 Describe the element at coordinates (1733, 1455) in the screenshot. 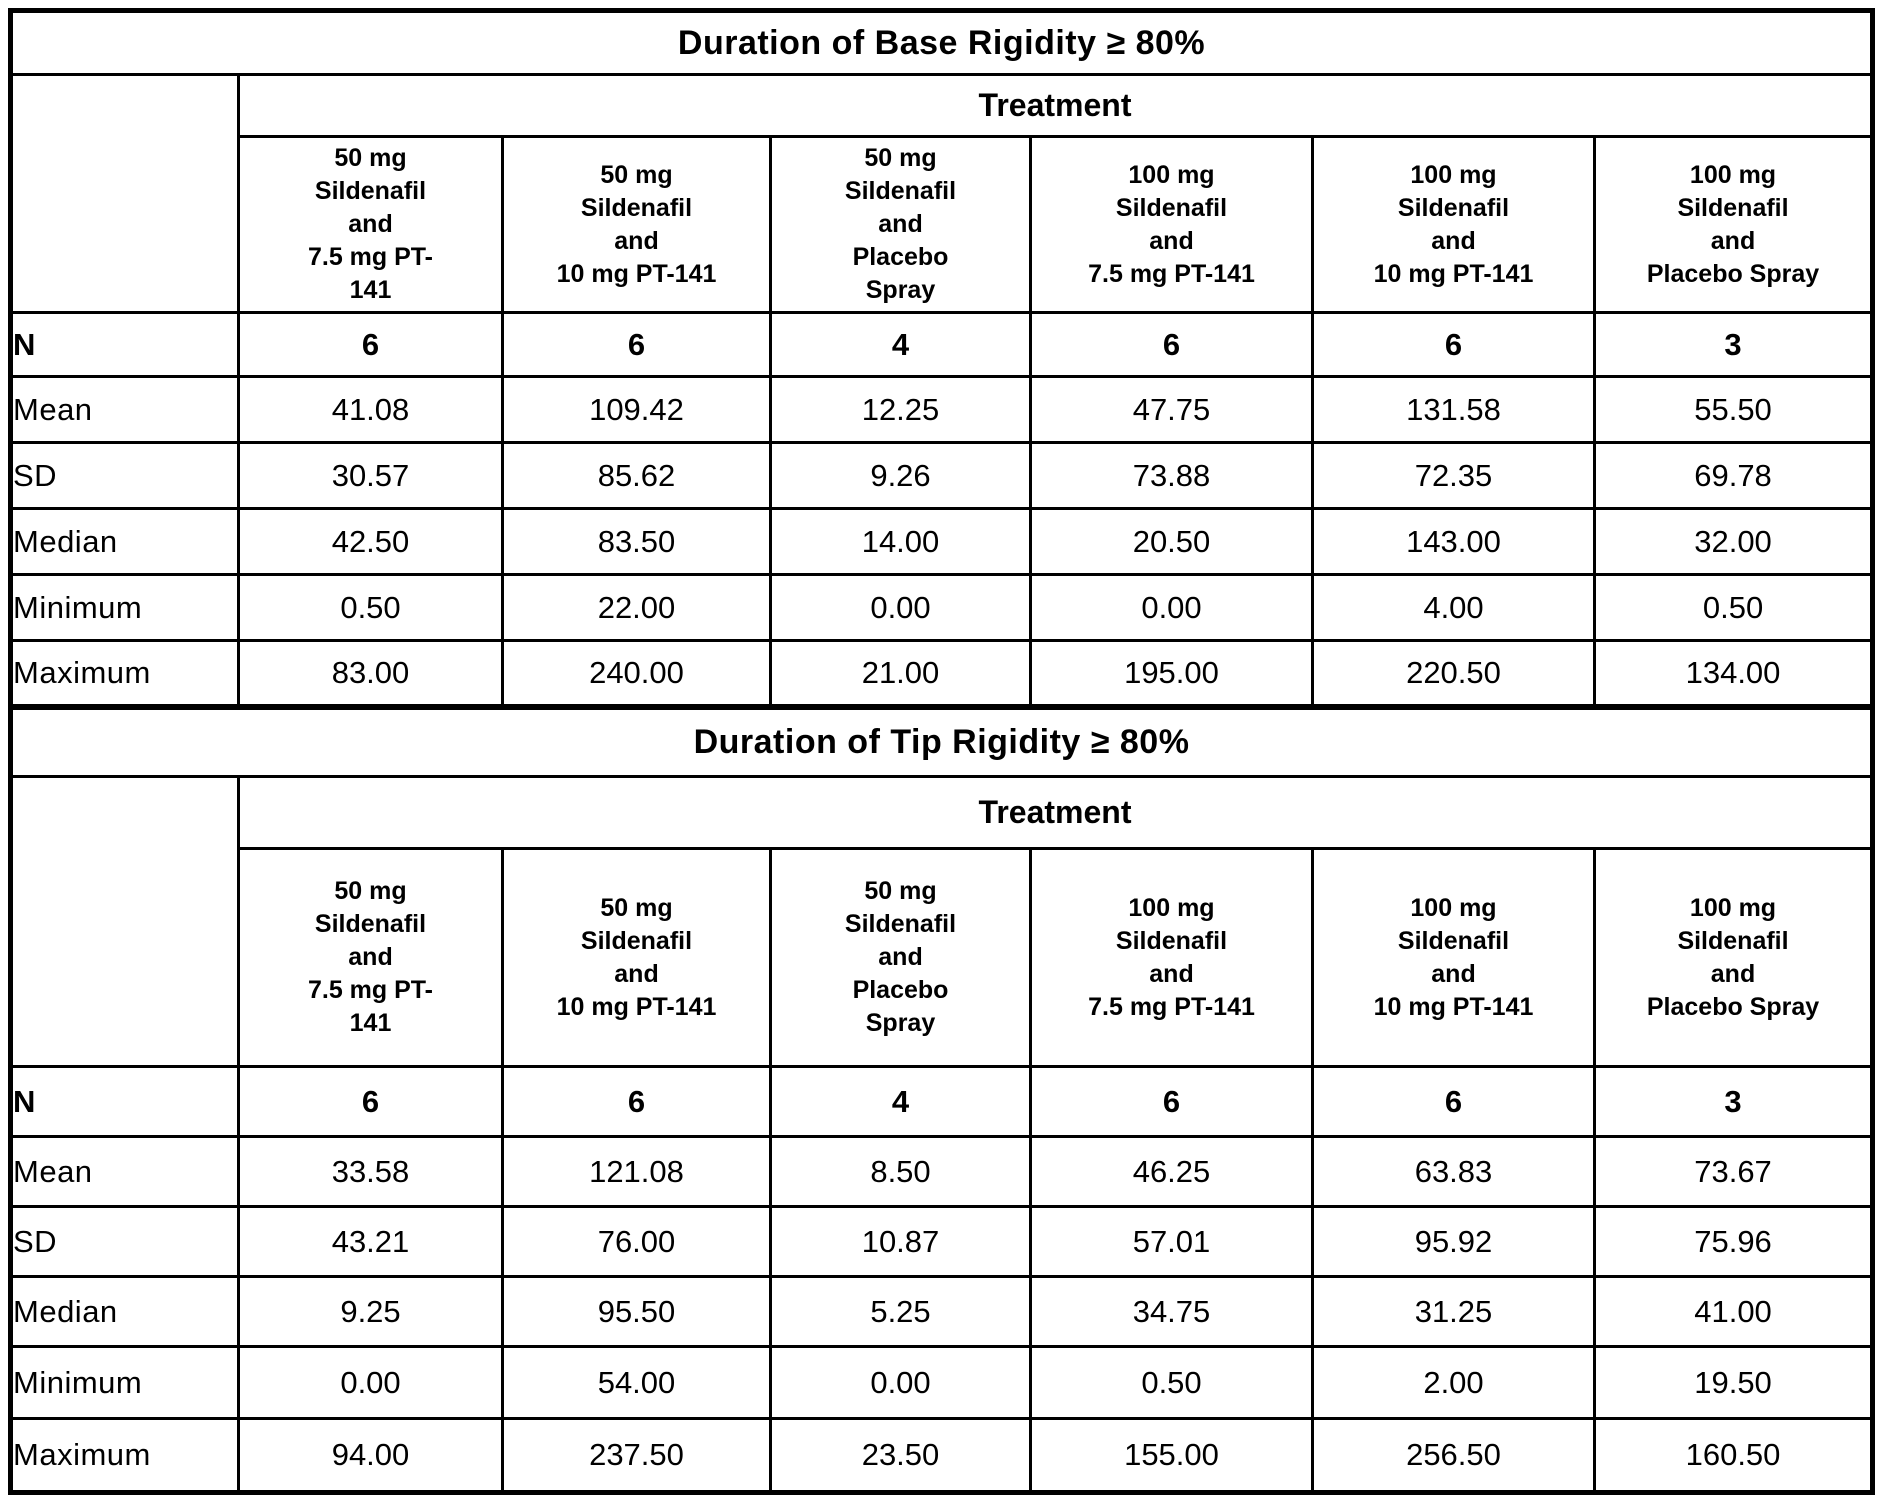

I see `cell-value: 160.50` at that location.